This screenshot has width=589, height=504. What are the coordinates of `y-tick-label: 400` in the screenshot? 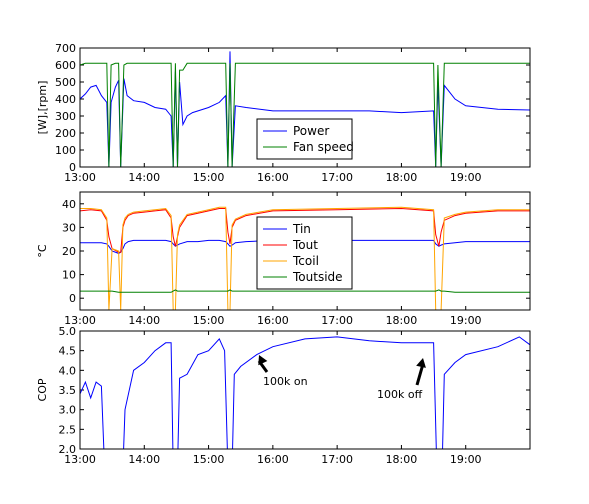 It's located at (65, 99).